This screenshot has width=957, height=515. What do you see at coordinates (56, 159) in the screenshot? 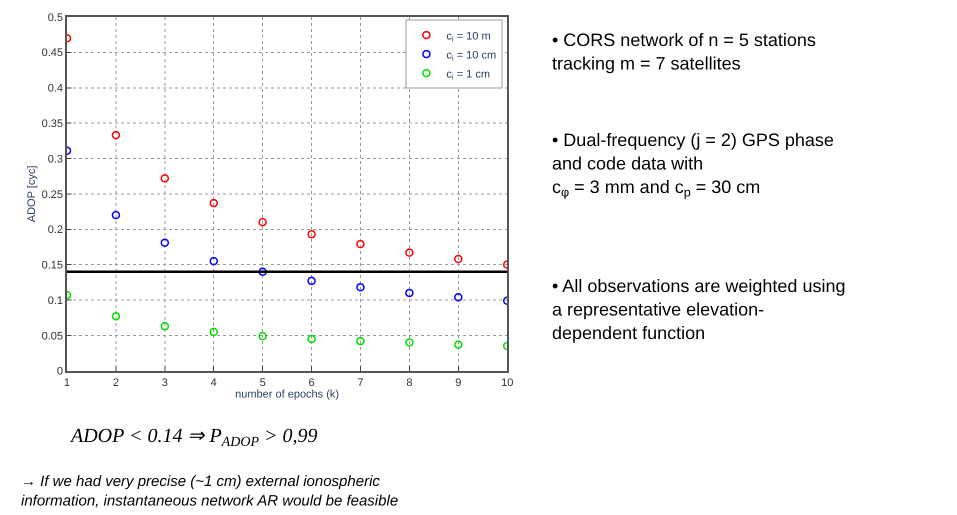
I see `y-tick-label: 0.3` at bounding box center [56, 159].